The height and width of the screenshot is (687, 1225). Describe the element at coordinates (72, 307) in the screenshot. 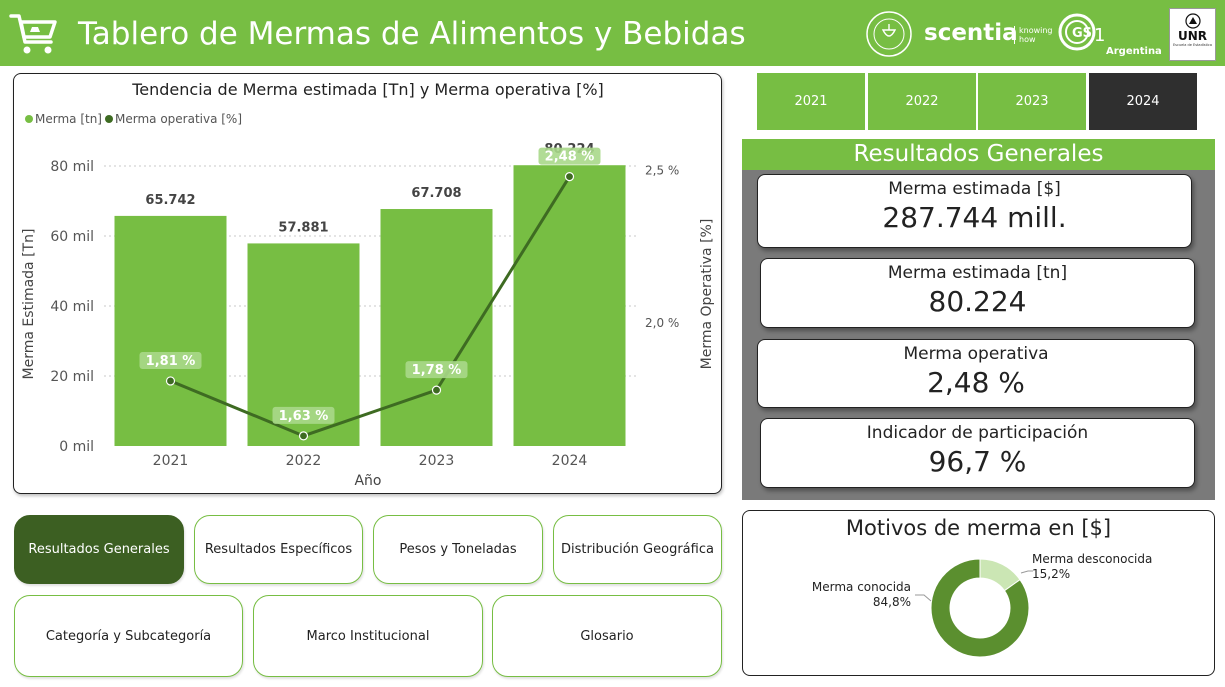

I see `y-tick-label: 40 mil` at that location.